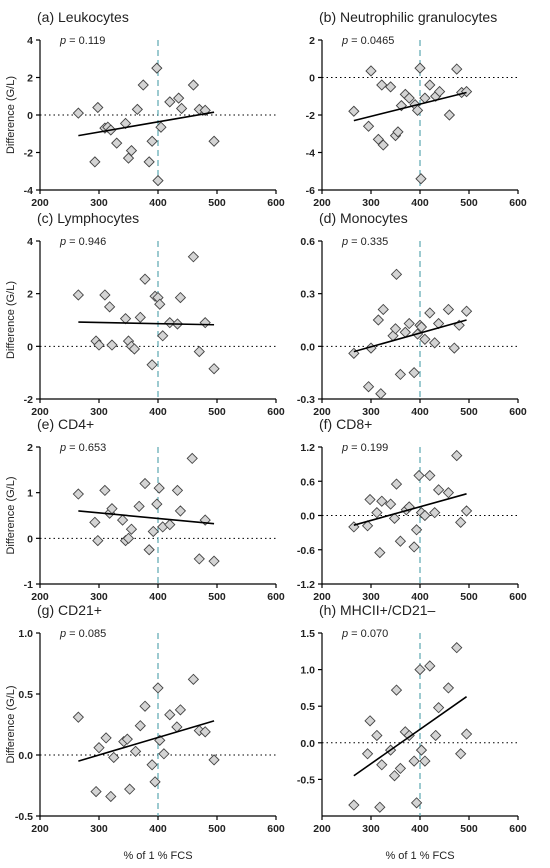  What do you see at coordinates (310, 116) in the screenshot?
I see `y-tick-label: -2` at bounding box center [310, 116].